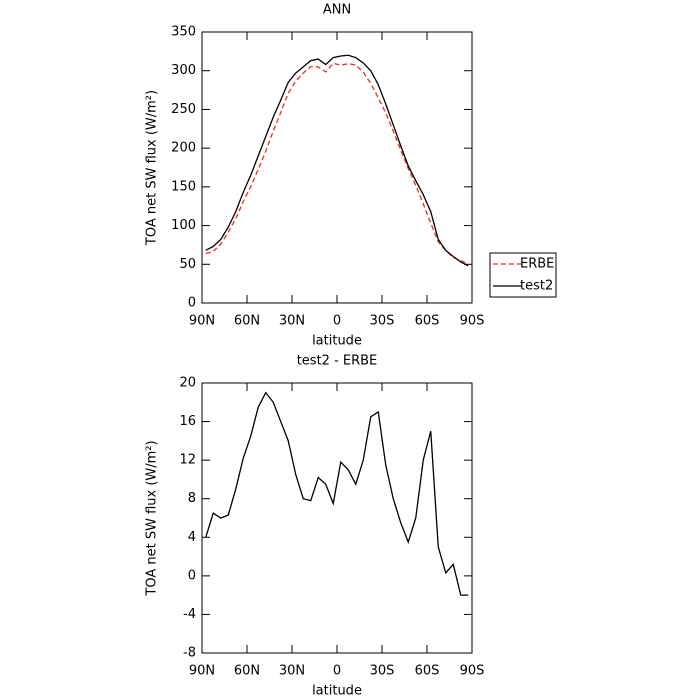 The width and height of the screenshot is (700, 700). Describe the element at coordinates (523, 275) in the screenshot. I see `legend-box` at that location.